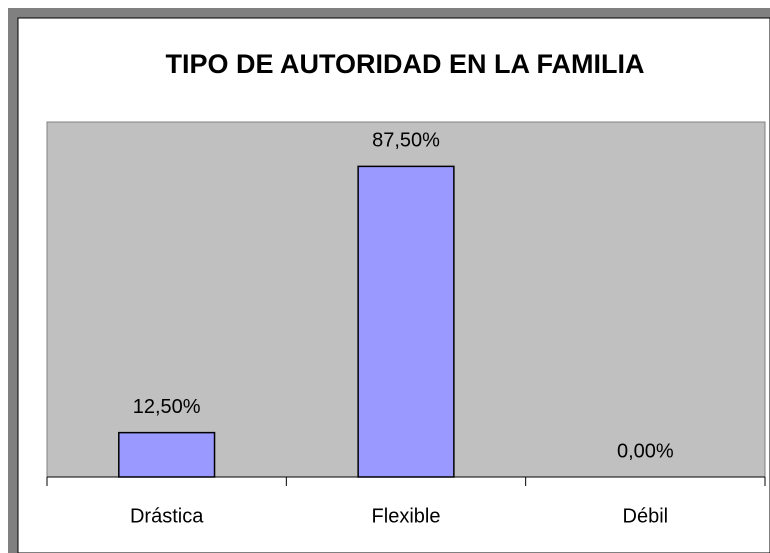  Describe the element at coordinates (405, 64) in the screenshot. I see `chart-title: TIPO DE AUTORIDAD EN LA FAMILIA` at that location.